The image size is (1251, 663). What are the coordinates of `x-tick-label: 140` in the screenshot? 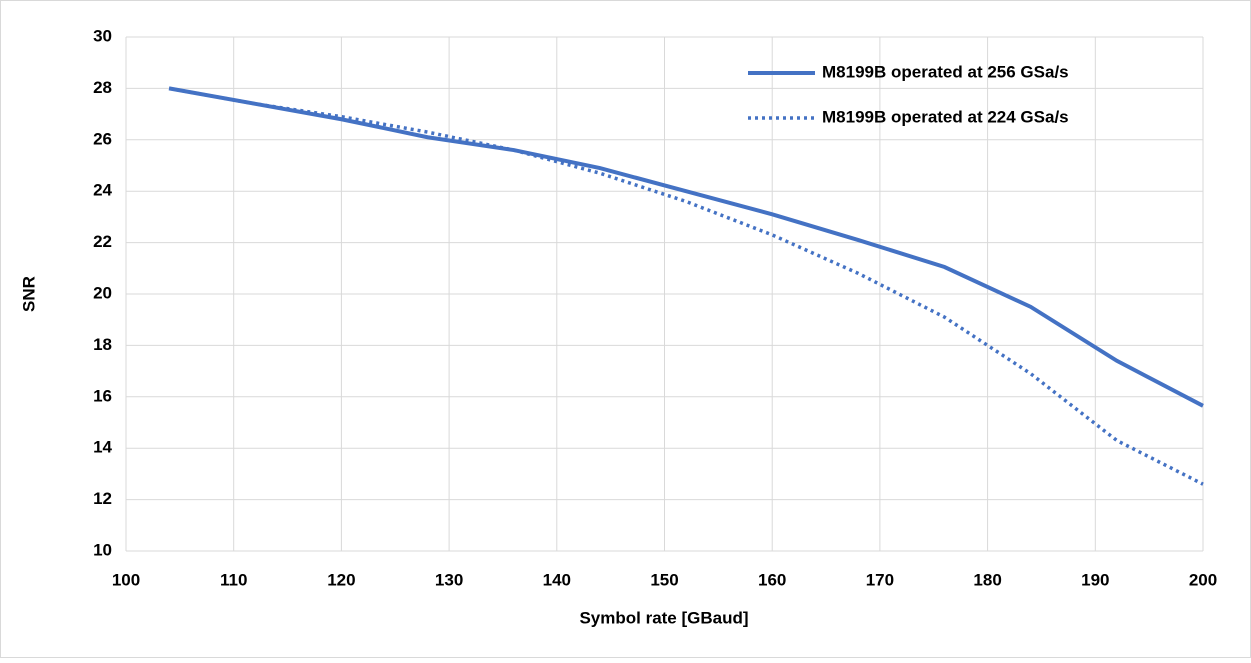 It's located at (557, 579).